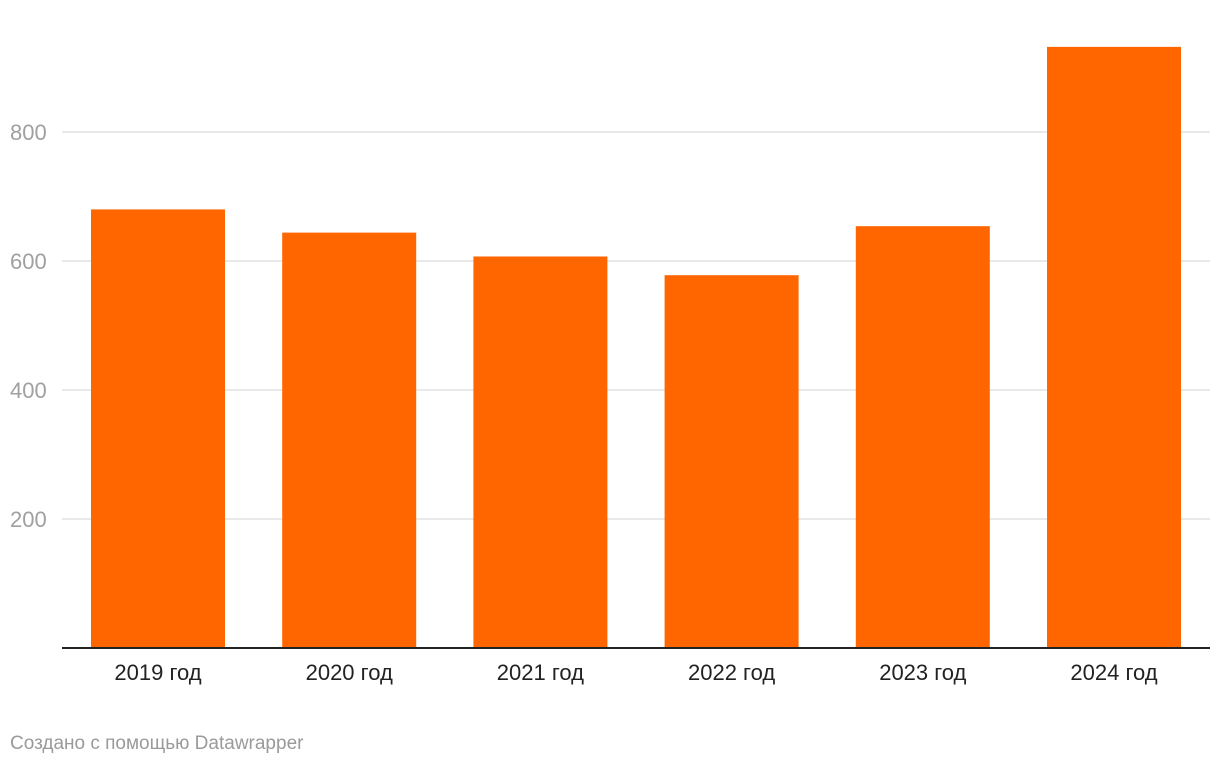  What do you see at coordinates (157, 743) in the screenshot?
I see `credit-text: Создано с помощью Datawrapper` at bounding box center [157, 743].